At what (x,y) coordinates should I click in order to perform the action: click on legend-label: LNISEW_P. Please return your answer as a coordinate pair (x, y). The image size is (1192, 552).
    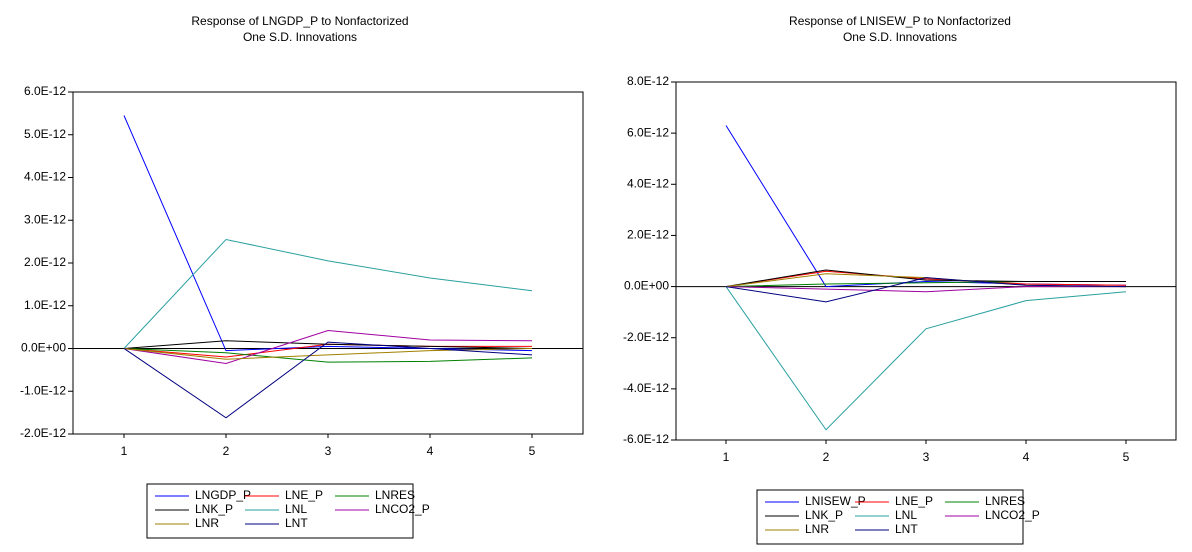
    Looking at the image, I should click on (835, 501).